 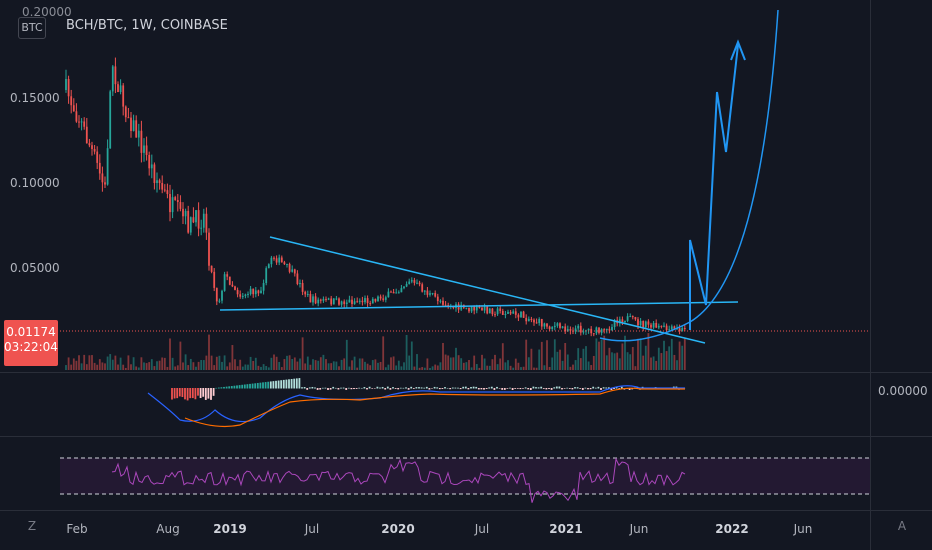 I want to click on auto-scale-button: A, so click(x=902, y=526).